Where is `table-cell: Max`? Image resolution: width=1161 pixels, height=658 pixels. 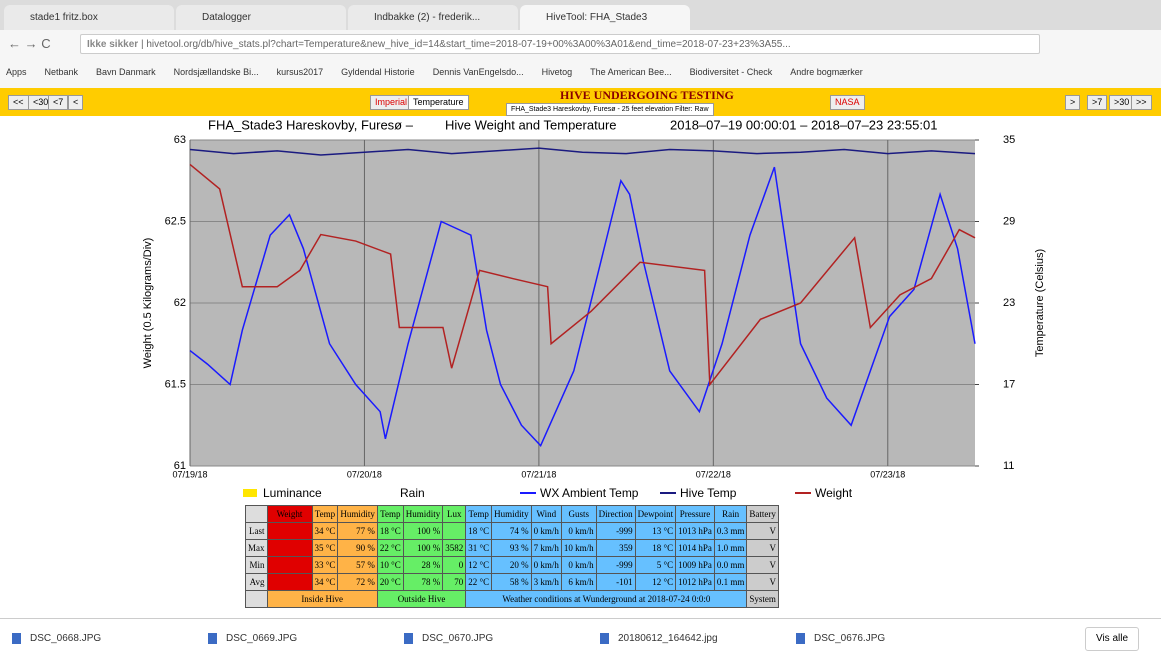 table-cell: Max is located at coordinates (256, 548).